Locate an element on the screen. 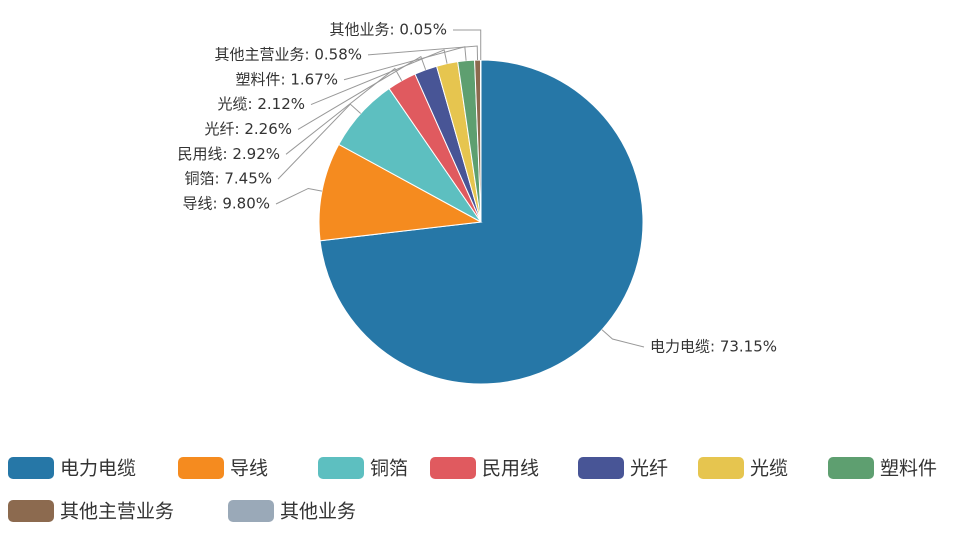  legend-label: 铜箔 is located at coordinates (389, 469).